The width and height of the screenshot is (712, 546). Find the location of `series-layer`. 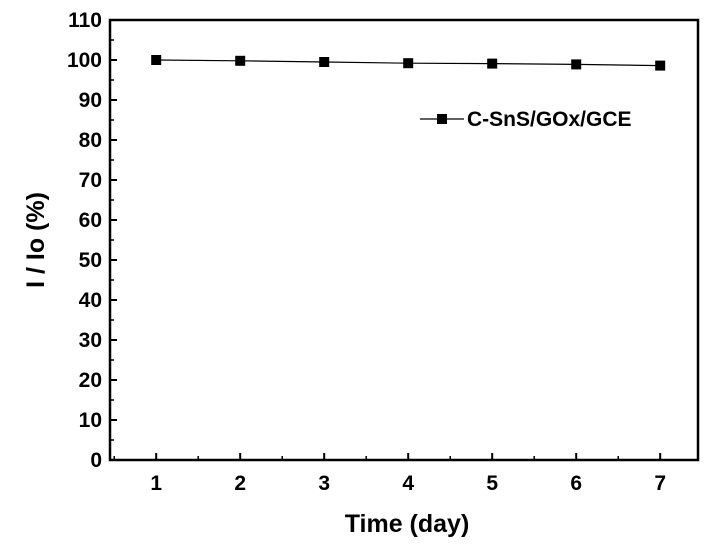

series-layer is located at coordinates (408, 63).